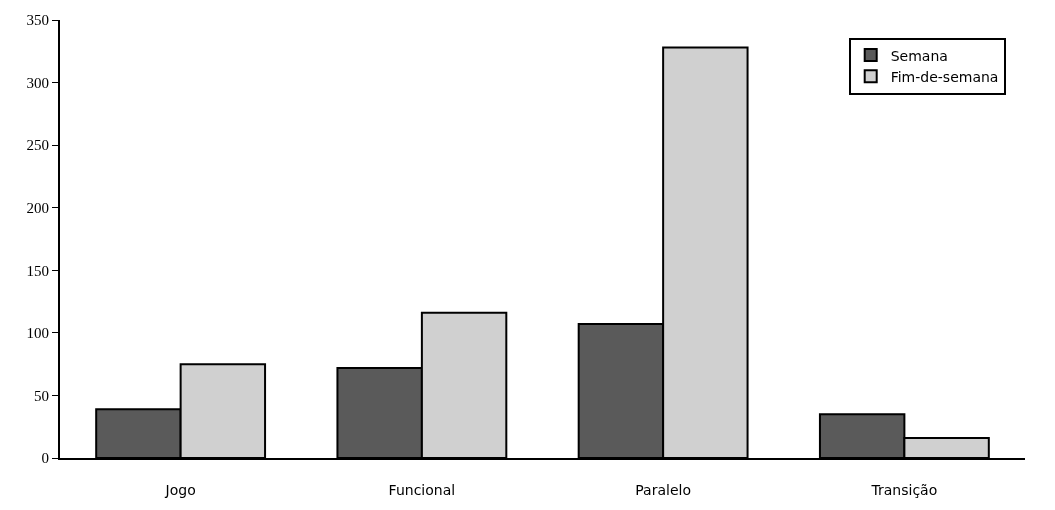 The width and height of the screenshot is (1055, 510). Describe the element at coordinates (37, 20) in the screenshot. I see `y-tick-label: 350` at that location.